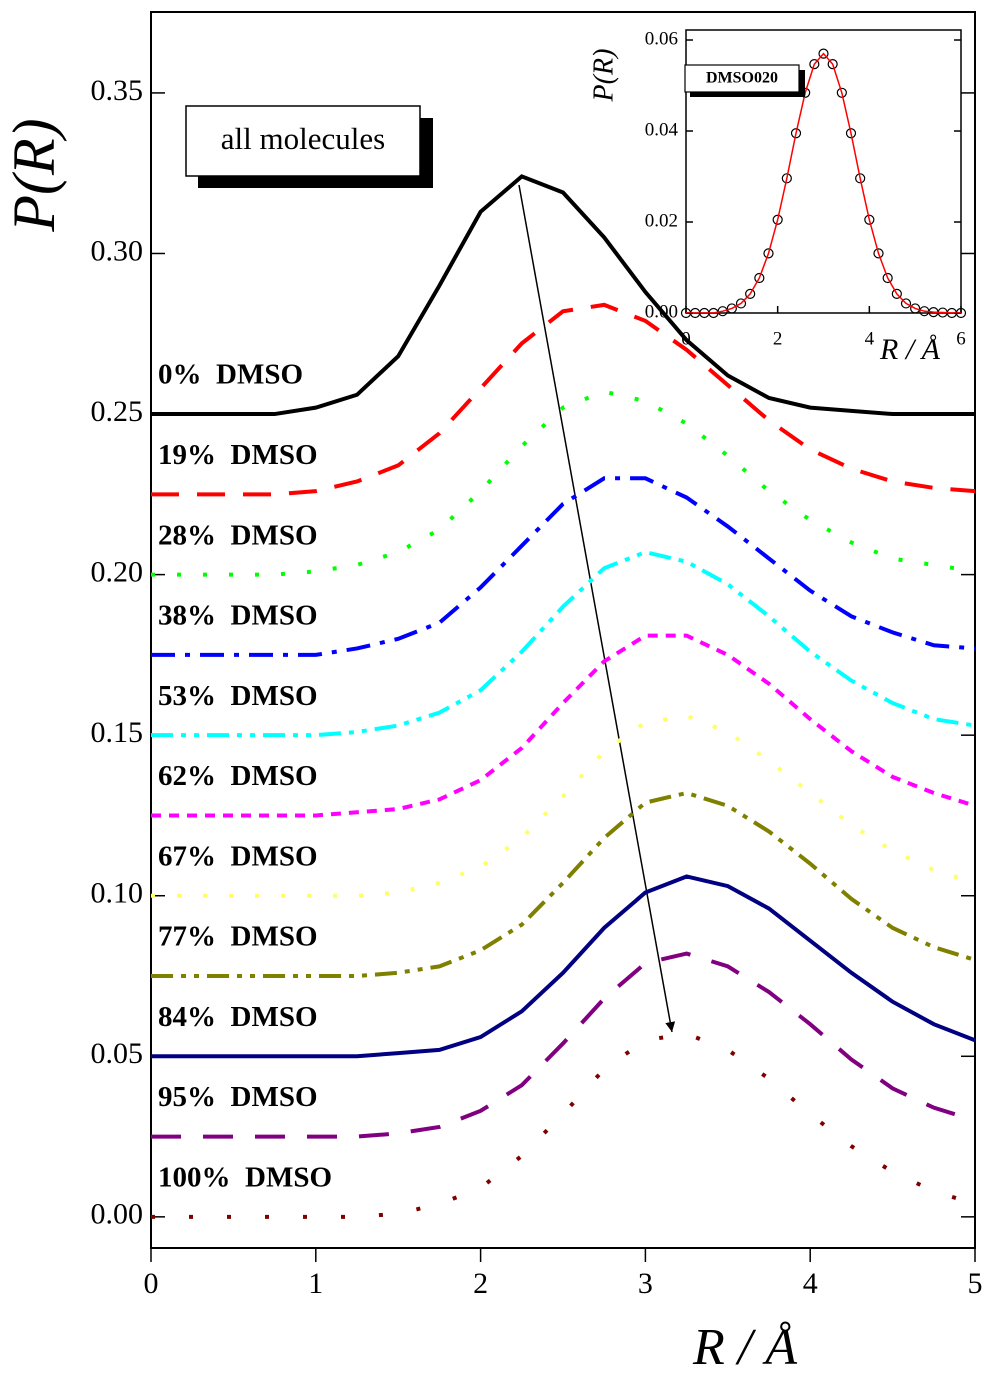 This screenshot has height=1380, width=984. Describe the element at coordinates (245, 1178) in the screenshot. I see `series-label: 100% DMSO` at that location.